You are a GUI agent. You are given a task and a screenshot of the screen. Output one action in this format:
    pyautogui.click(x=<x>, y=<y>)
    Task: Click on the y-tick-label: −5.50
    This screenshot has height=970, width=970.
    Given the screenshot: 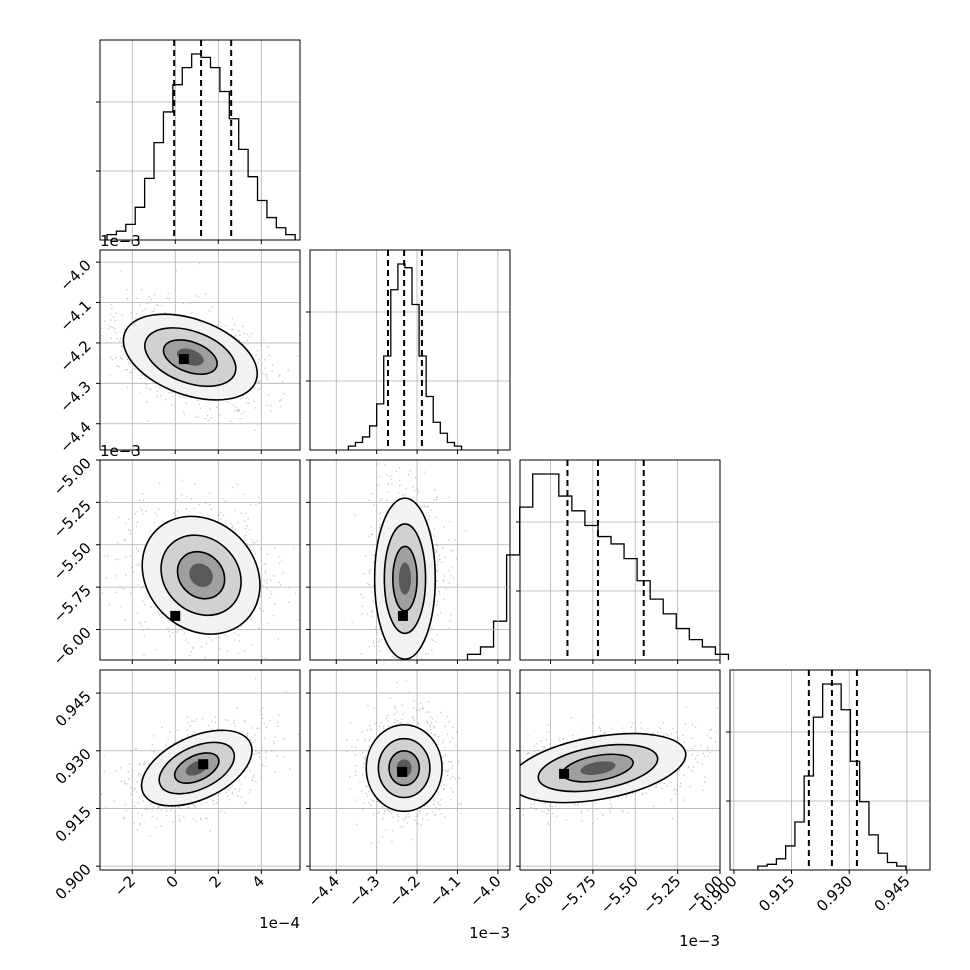 What is the action you would take?
    pyautogui.click(x=72, y=561)
    